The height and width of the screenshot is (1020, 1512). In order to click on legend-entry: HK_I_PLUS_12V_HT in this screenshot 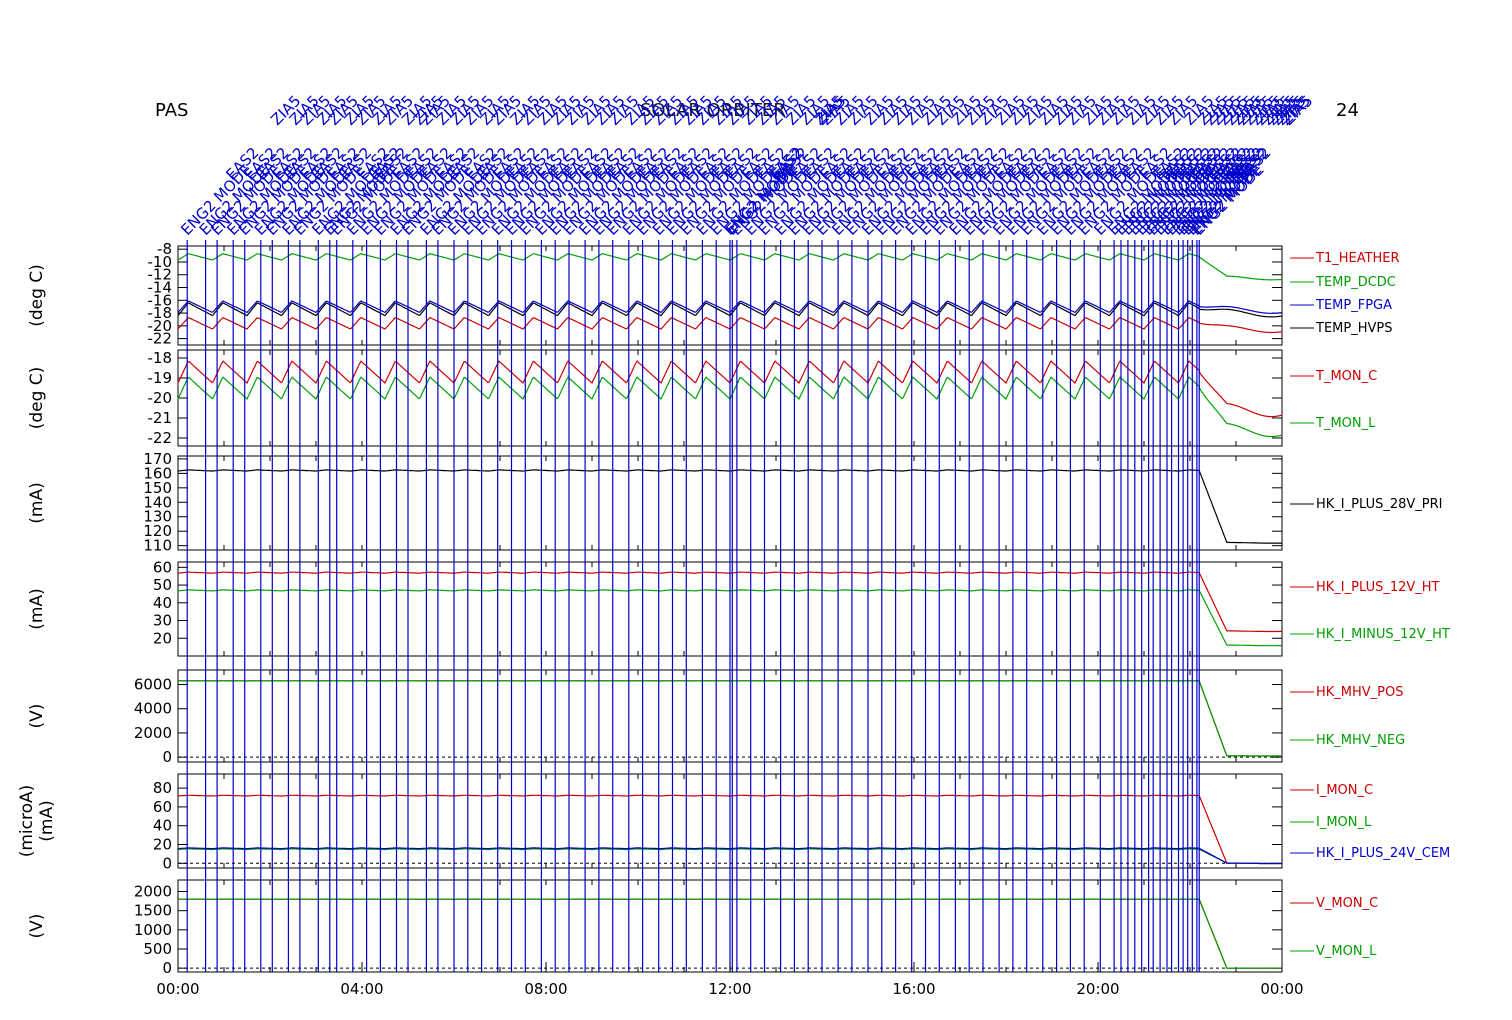, I will do `click(1378, 587)`.